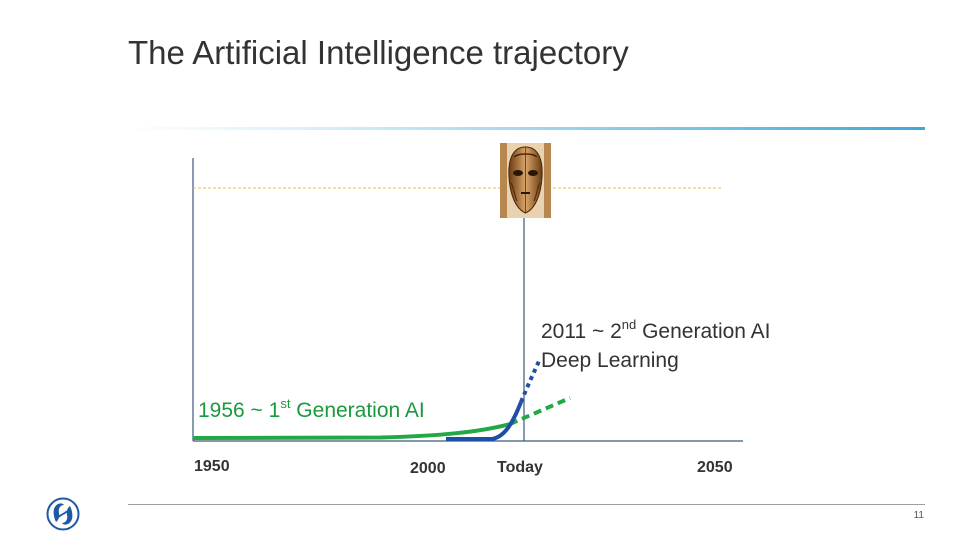 The image size is (960, 540). Describe the element at coordinates (239, 410) in the screenshot. I see `first-gen-label-prefix: 1956 ~ 1` at that location.